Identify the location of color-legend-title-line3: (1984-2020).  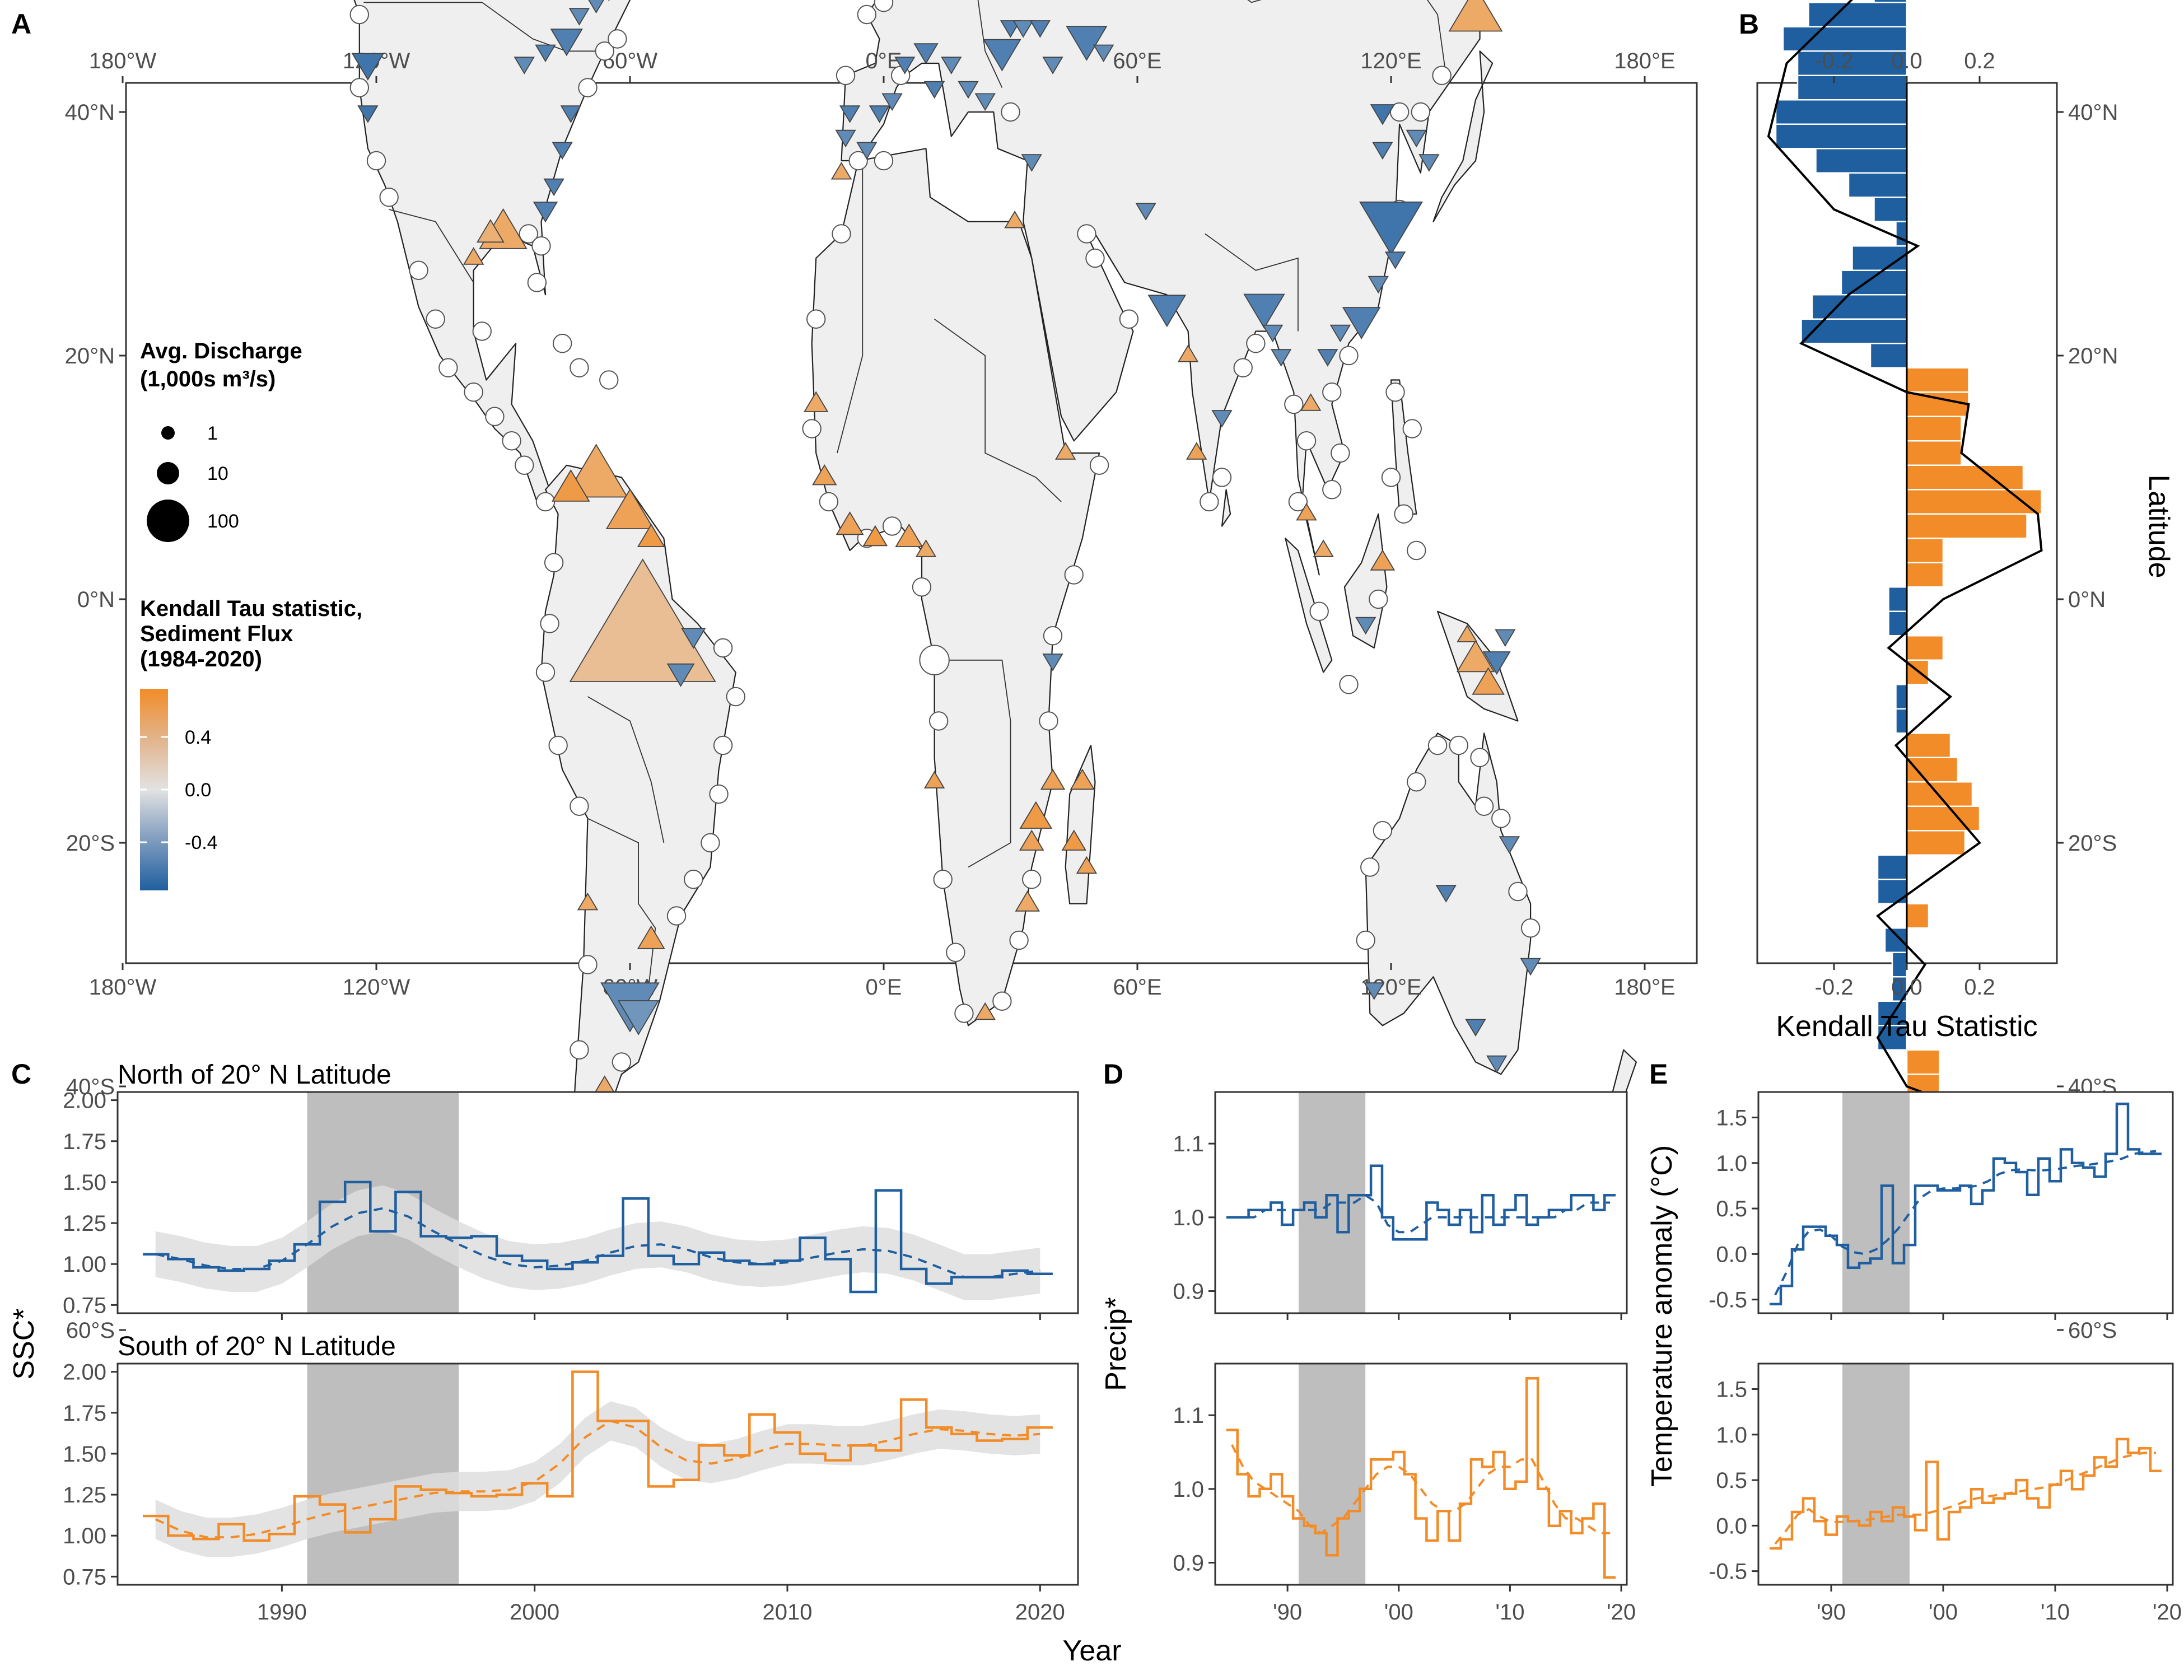
(201, 659).